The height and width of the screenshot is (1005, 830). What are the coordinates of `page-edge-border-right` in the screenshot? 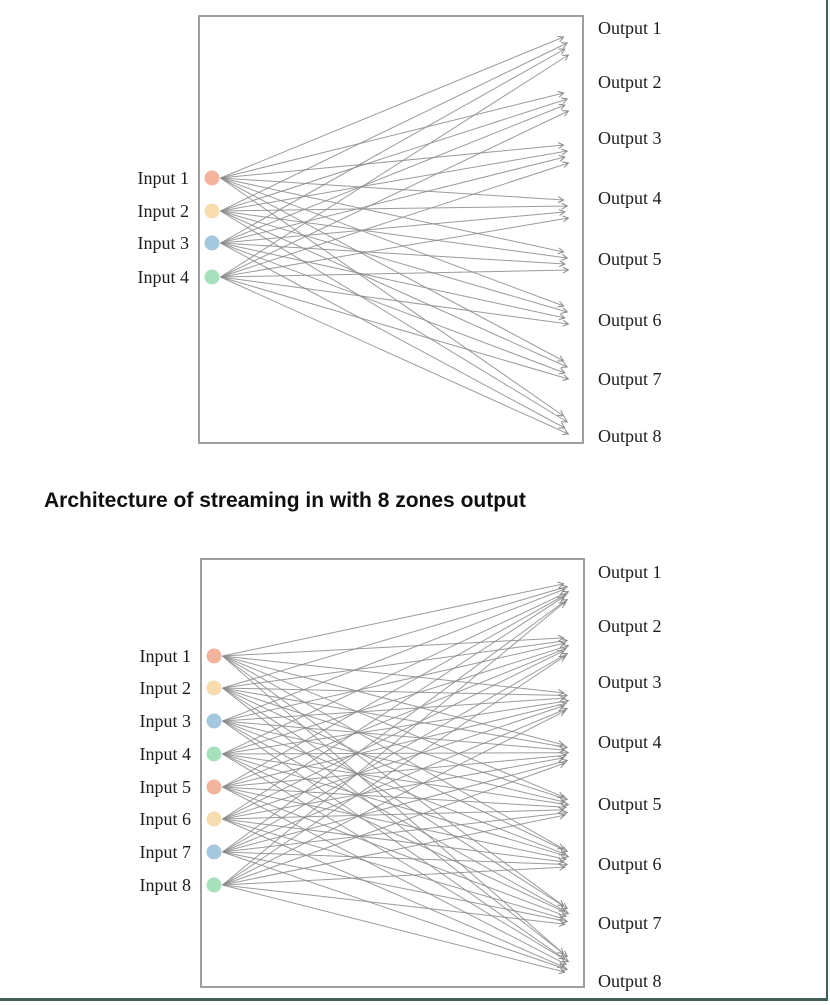 It's located at (827, 500).